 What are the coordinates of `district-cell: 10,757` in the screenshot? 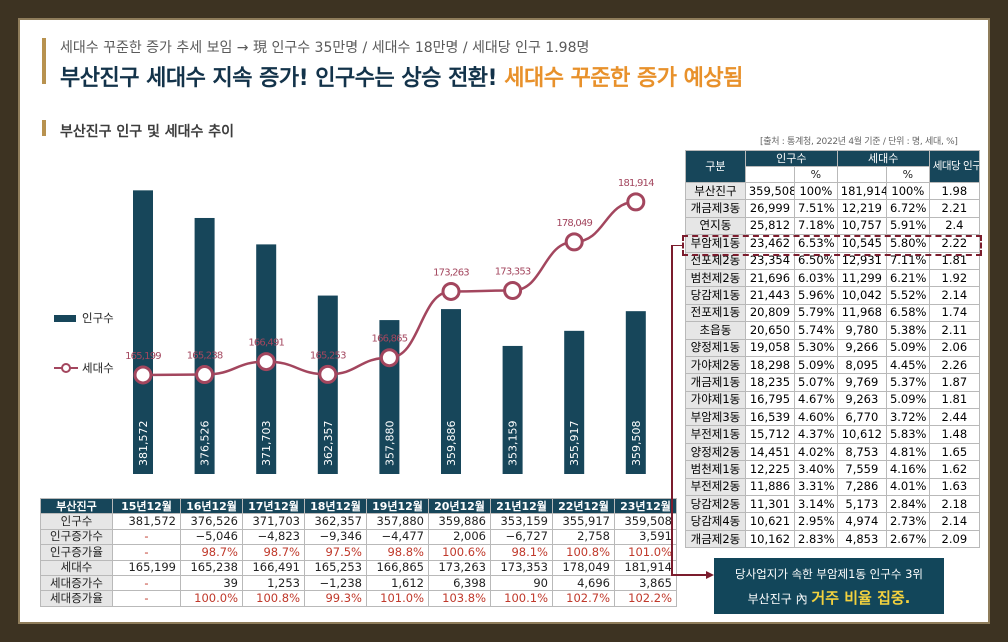 It's located at (861, 226).